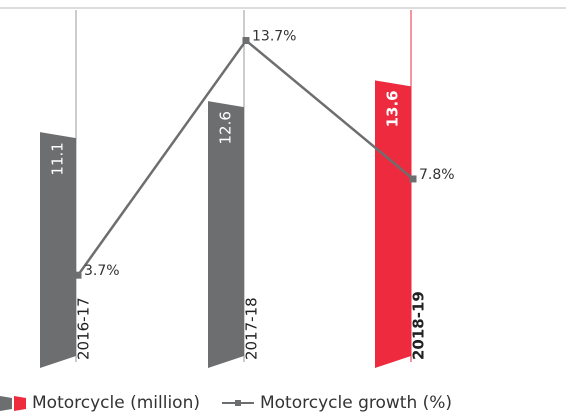  What do you see at coordinates (274, 37) in the screenshot?
I see `line-value-label: 13.7%` at bounding box center [274, 37].